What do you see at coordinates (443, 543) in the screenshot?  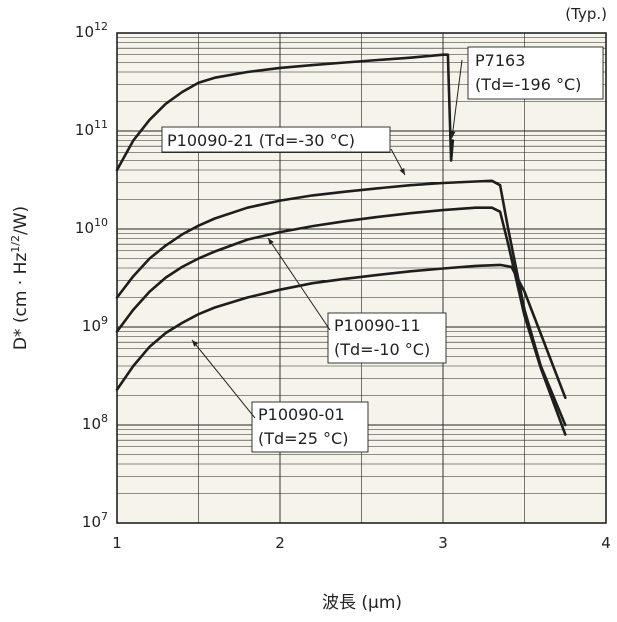 I see `x-tick-label-3: 3` at bounding box center [443, 543].